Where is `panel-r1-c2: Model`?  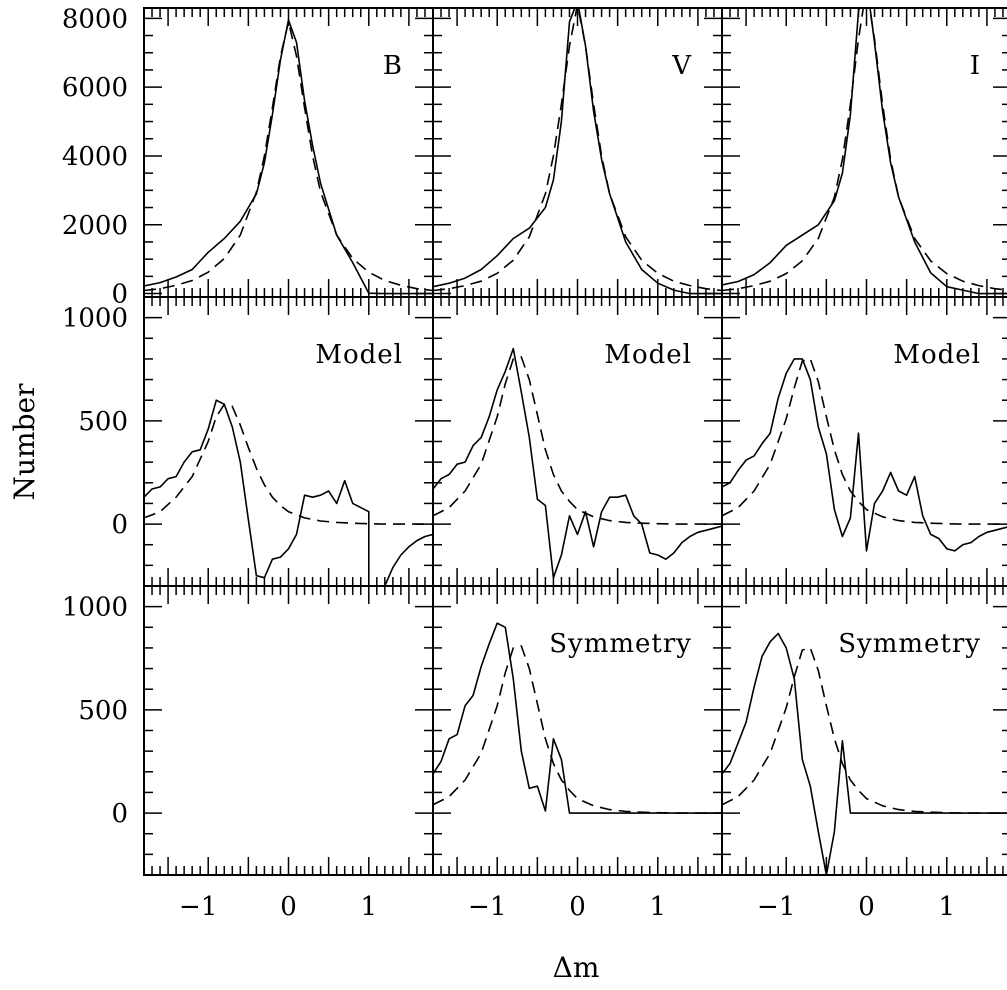
panel-r1-c2: Model is located at coordinates (864, 441).